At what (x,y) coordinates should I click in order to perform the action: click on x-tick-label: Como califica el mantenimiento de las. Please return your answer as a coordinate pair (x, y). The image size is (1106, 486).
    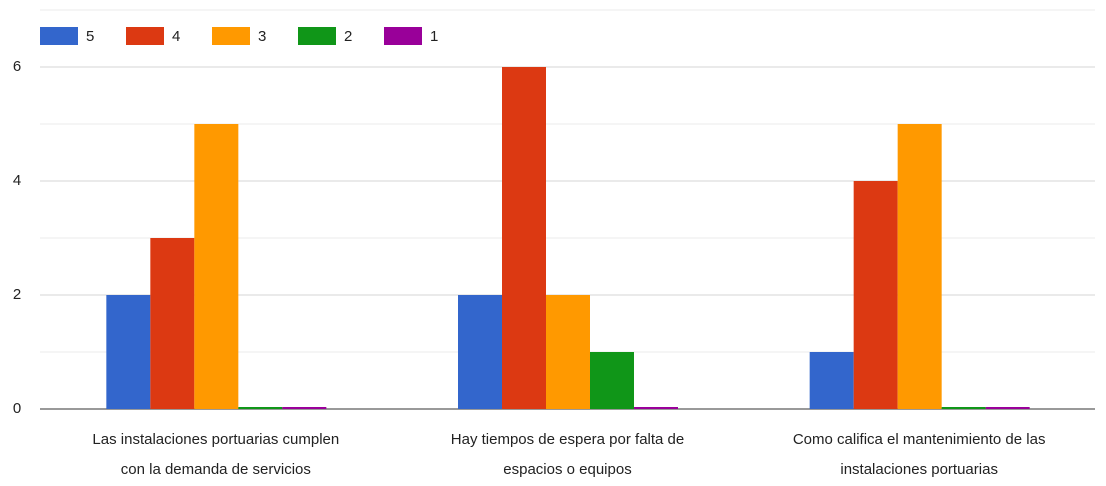
    Looking at the image, I should click on (919, 439).